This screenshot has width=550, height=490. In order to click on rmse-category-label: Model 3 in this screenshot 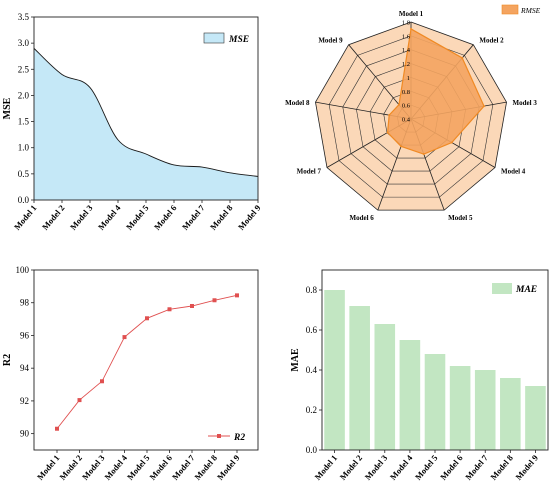, I will do `click(525, 103)`.